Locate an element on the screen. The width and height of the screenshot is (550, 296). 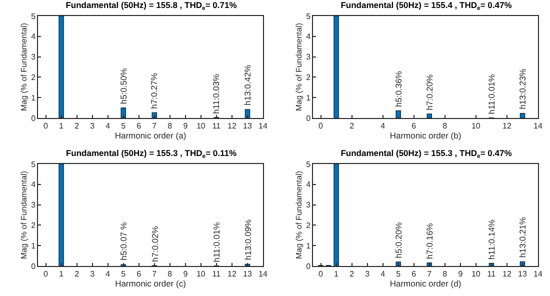
annotation: h11:0.14% is located at coordinates (491, 239).